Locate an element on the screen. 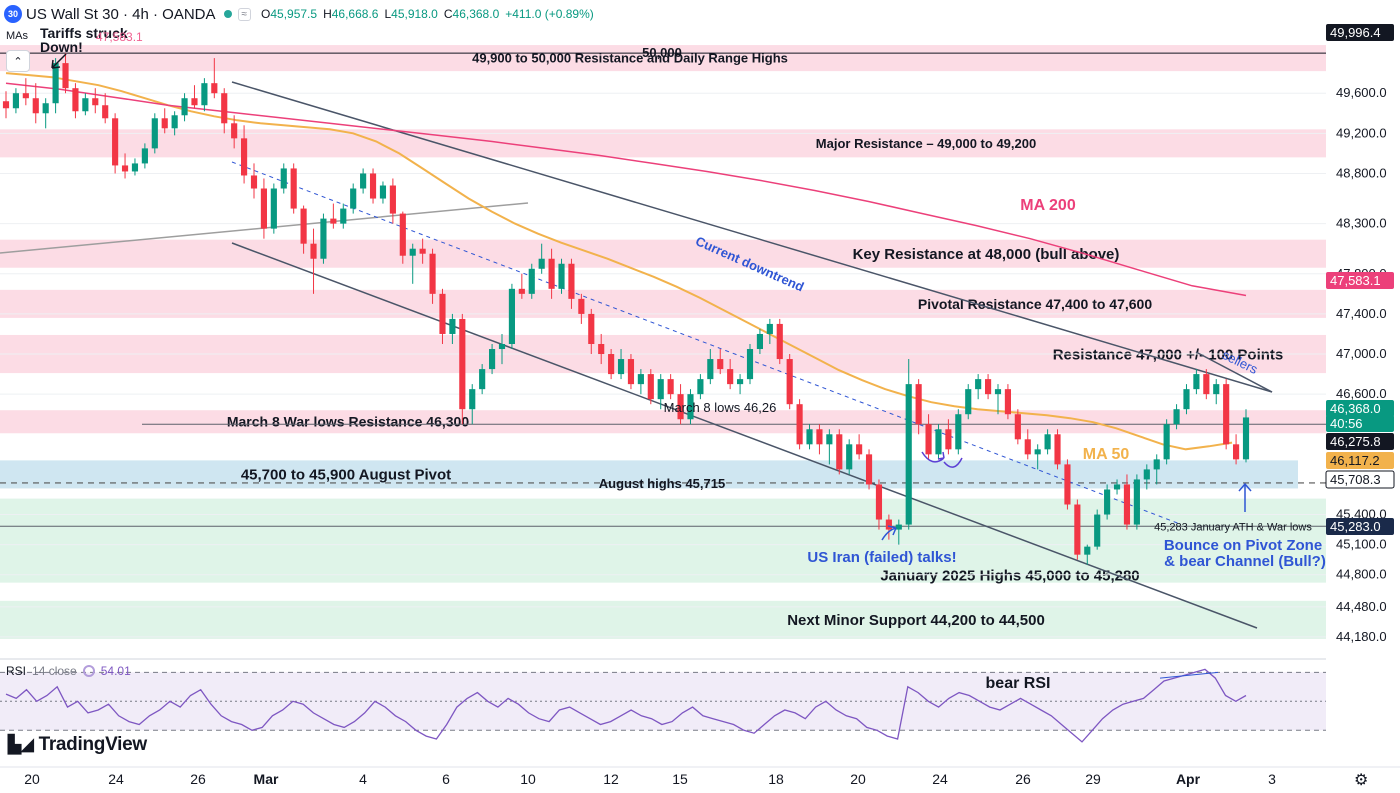 This screenshot has height=793, width=1400. double-bottom-left-icon is located at coordinates (933, 457).